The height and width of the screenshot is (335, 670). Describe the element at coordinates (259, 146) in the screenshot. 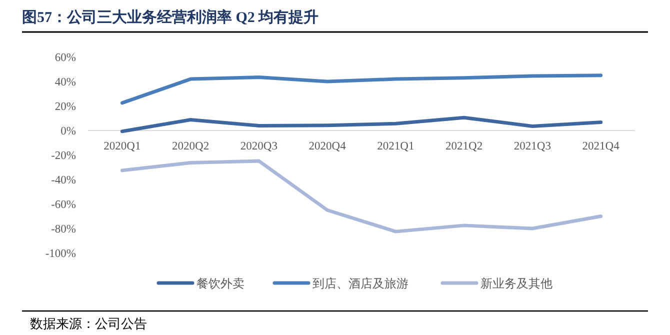

I see `x-tick-label: 2020Q3` at that location.